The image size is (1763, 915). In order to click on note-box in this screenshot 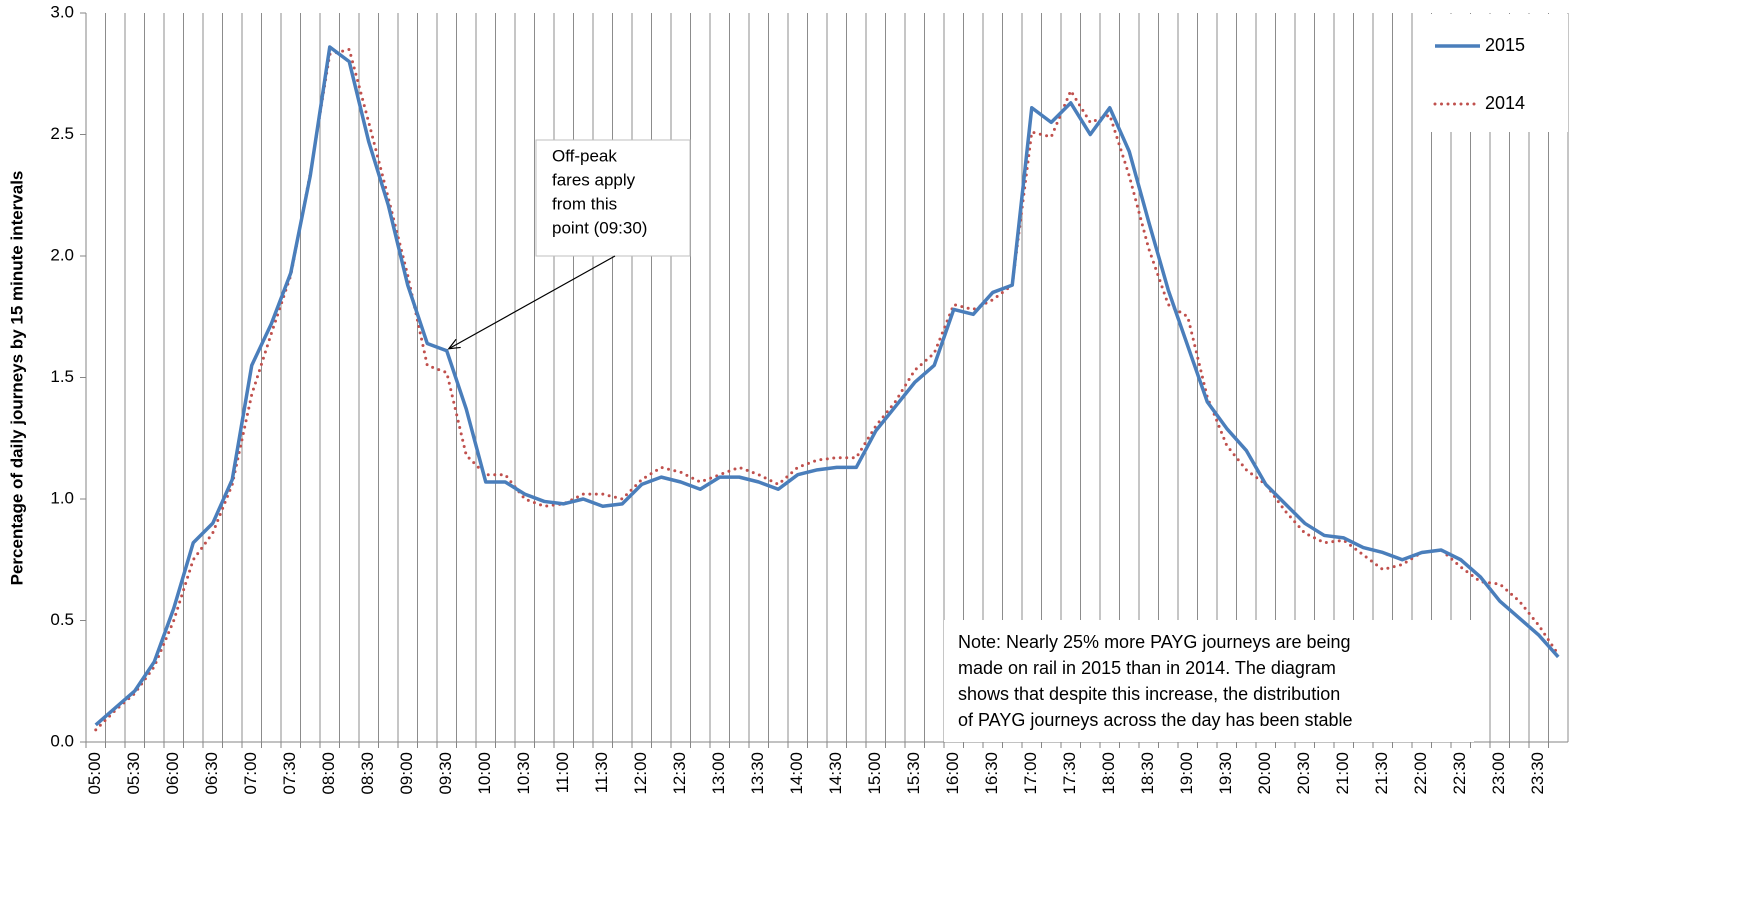, I will do `click(1209, 681)`.